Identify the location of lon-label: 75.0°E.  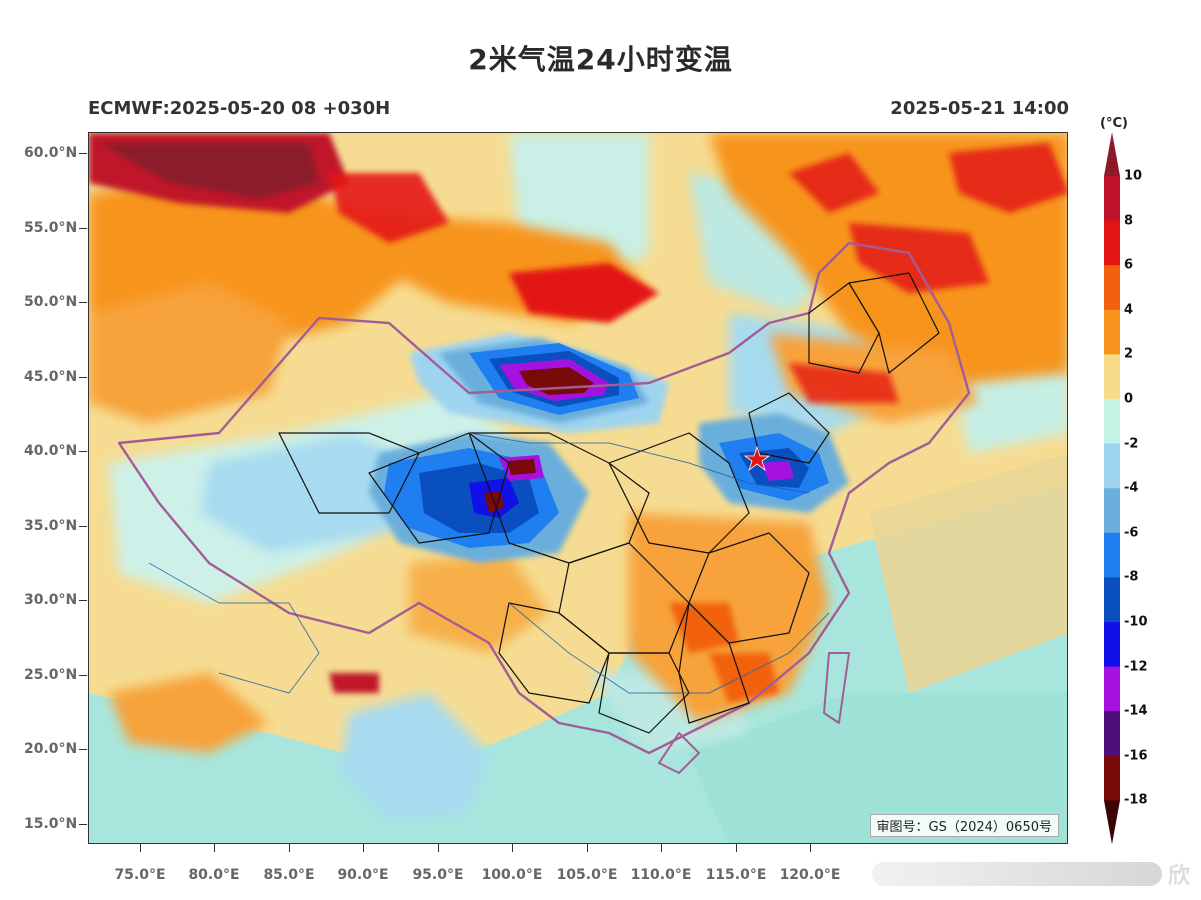
(140, 875).